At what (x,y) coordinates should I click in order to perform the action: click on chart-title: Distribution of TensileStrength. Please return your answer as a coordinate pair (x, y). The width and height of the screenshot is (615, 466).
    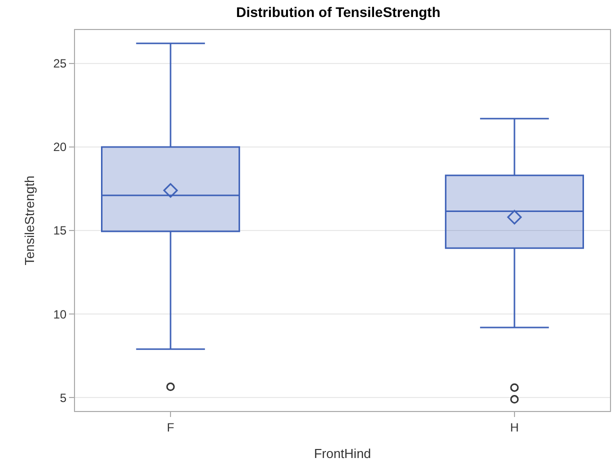
    Looking at the image, I should click on (338, 12).